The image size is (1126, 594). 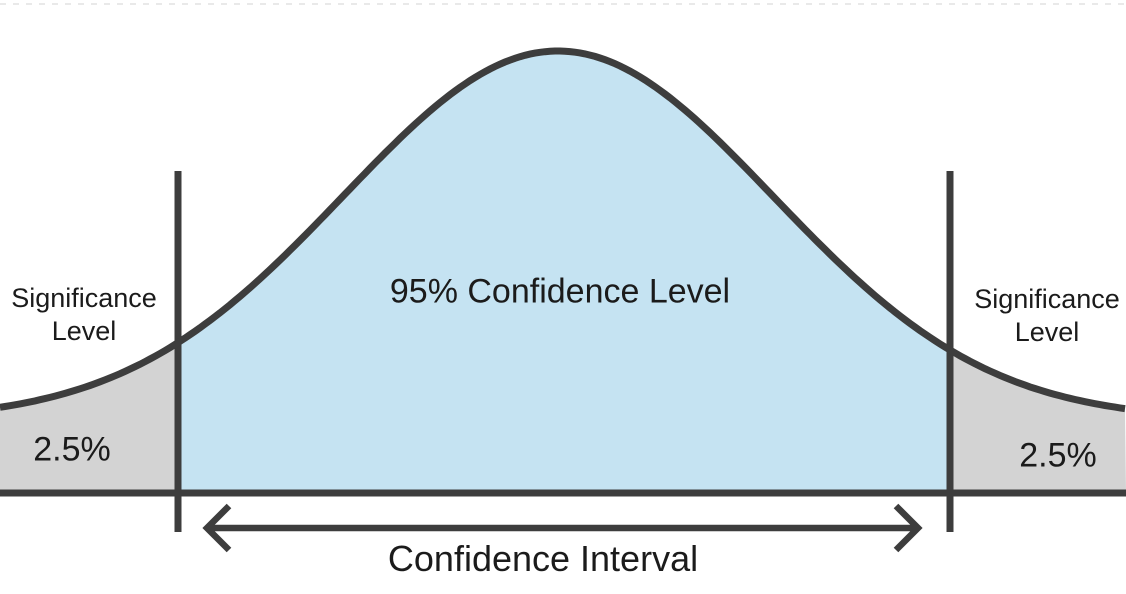 What do you see at coordinates (543, 558) in the screenshot?
I see `confidence-interval-label: Confidence Interval` at bounding box center [543, 558].